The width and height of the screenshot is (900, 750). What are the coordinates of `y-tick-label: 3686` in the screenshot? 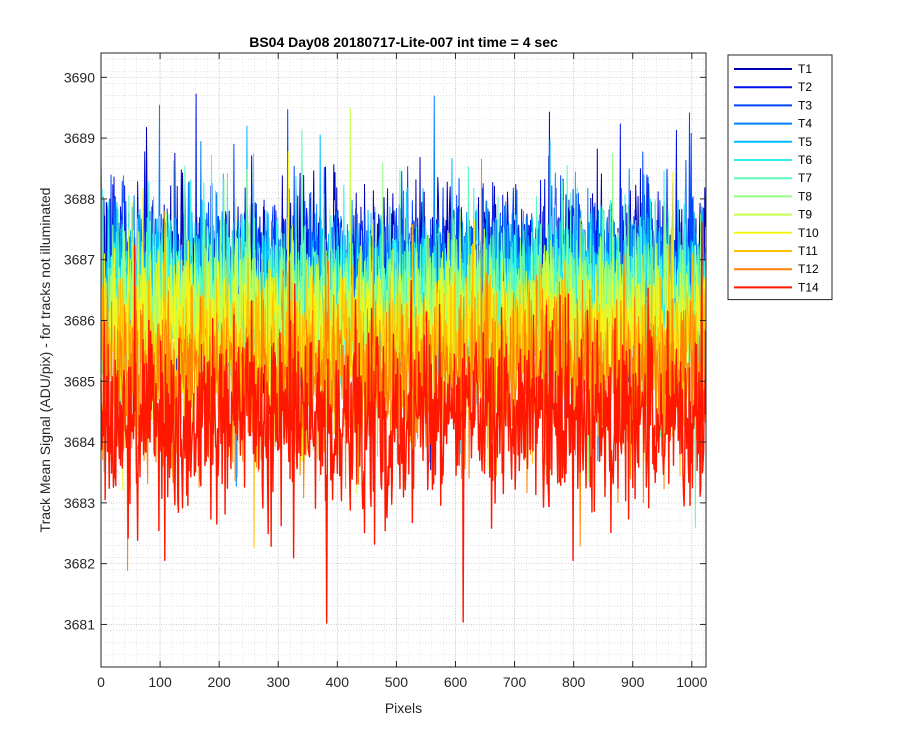 It's located at (79, 320).